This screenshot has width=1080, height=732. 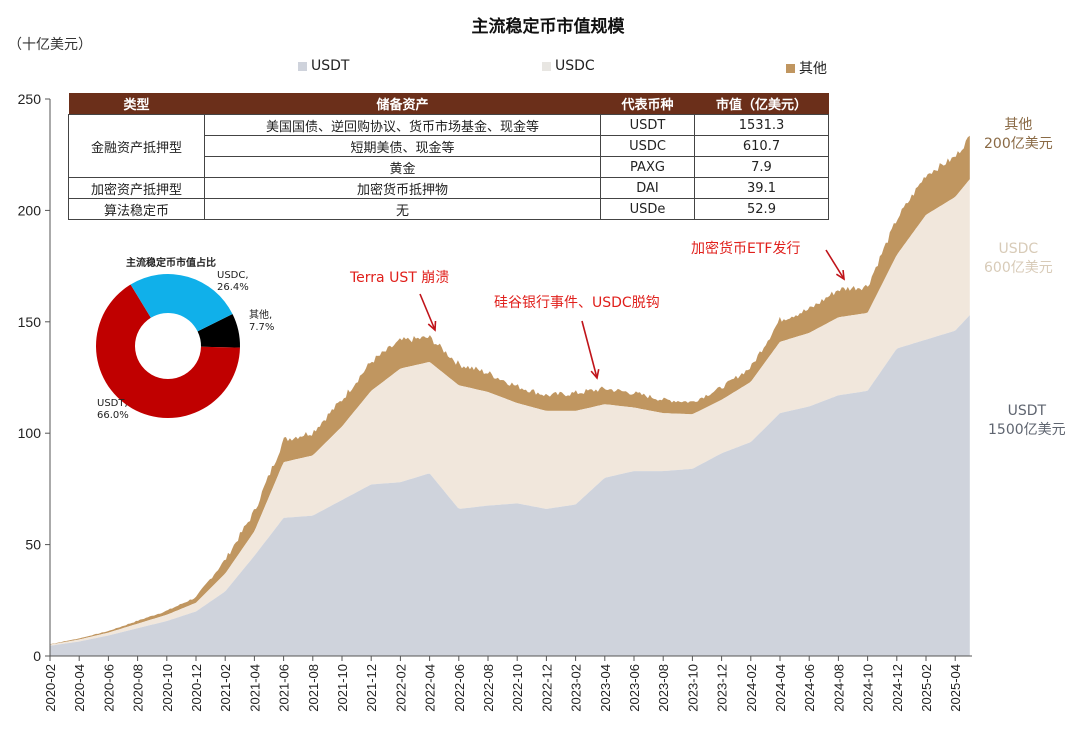 I want to click on end-label-usdc-name: USDC, so click(x=1018, y=249).